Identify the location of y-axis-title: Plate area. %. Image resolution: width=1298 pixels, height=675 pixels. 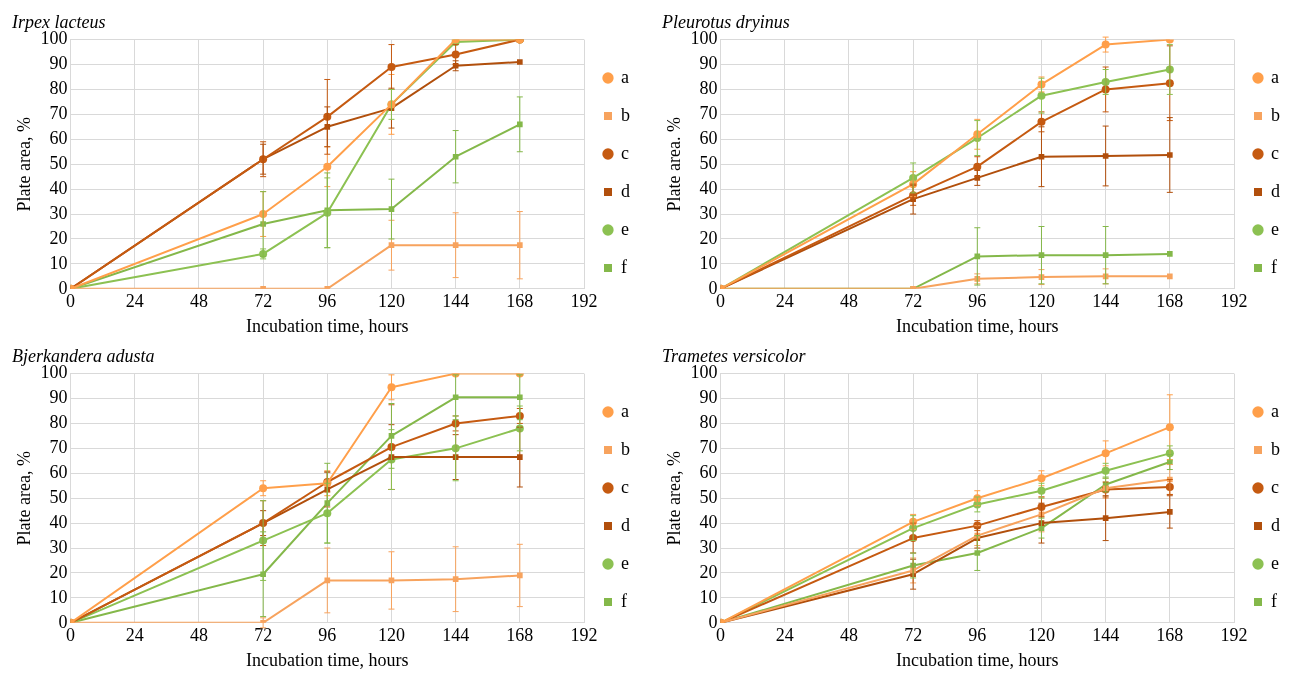
(673, 164).